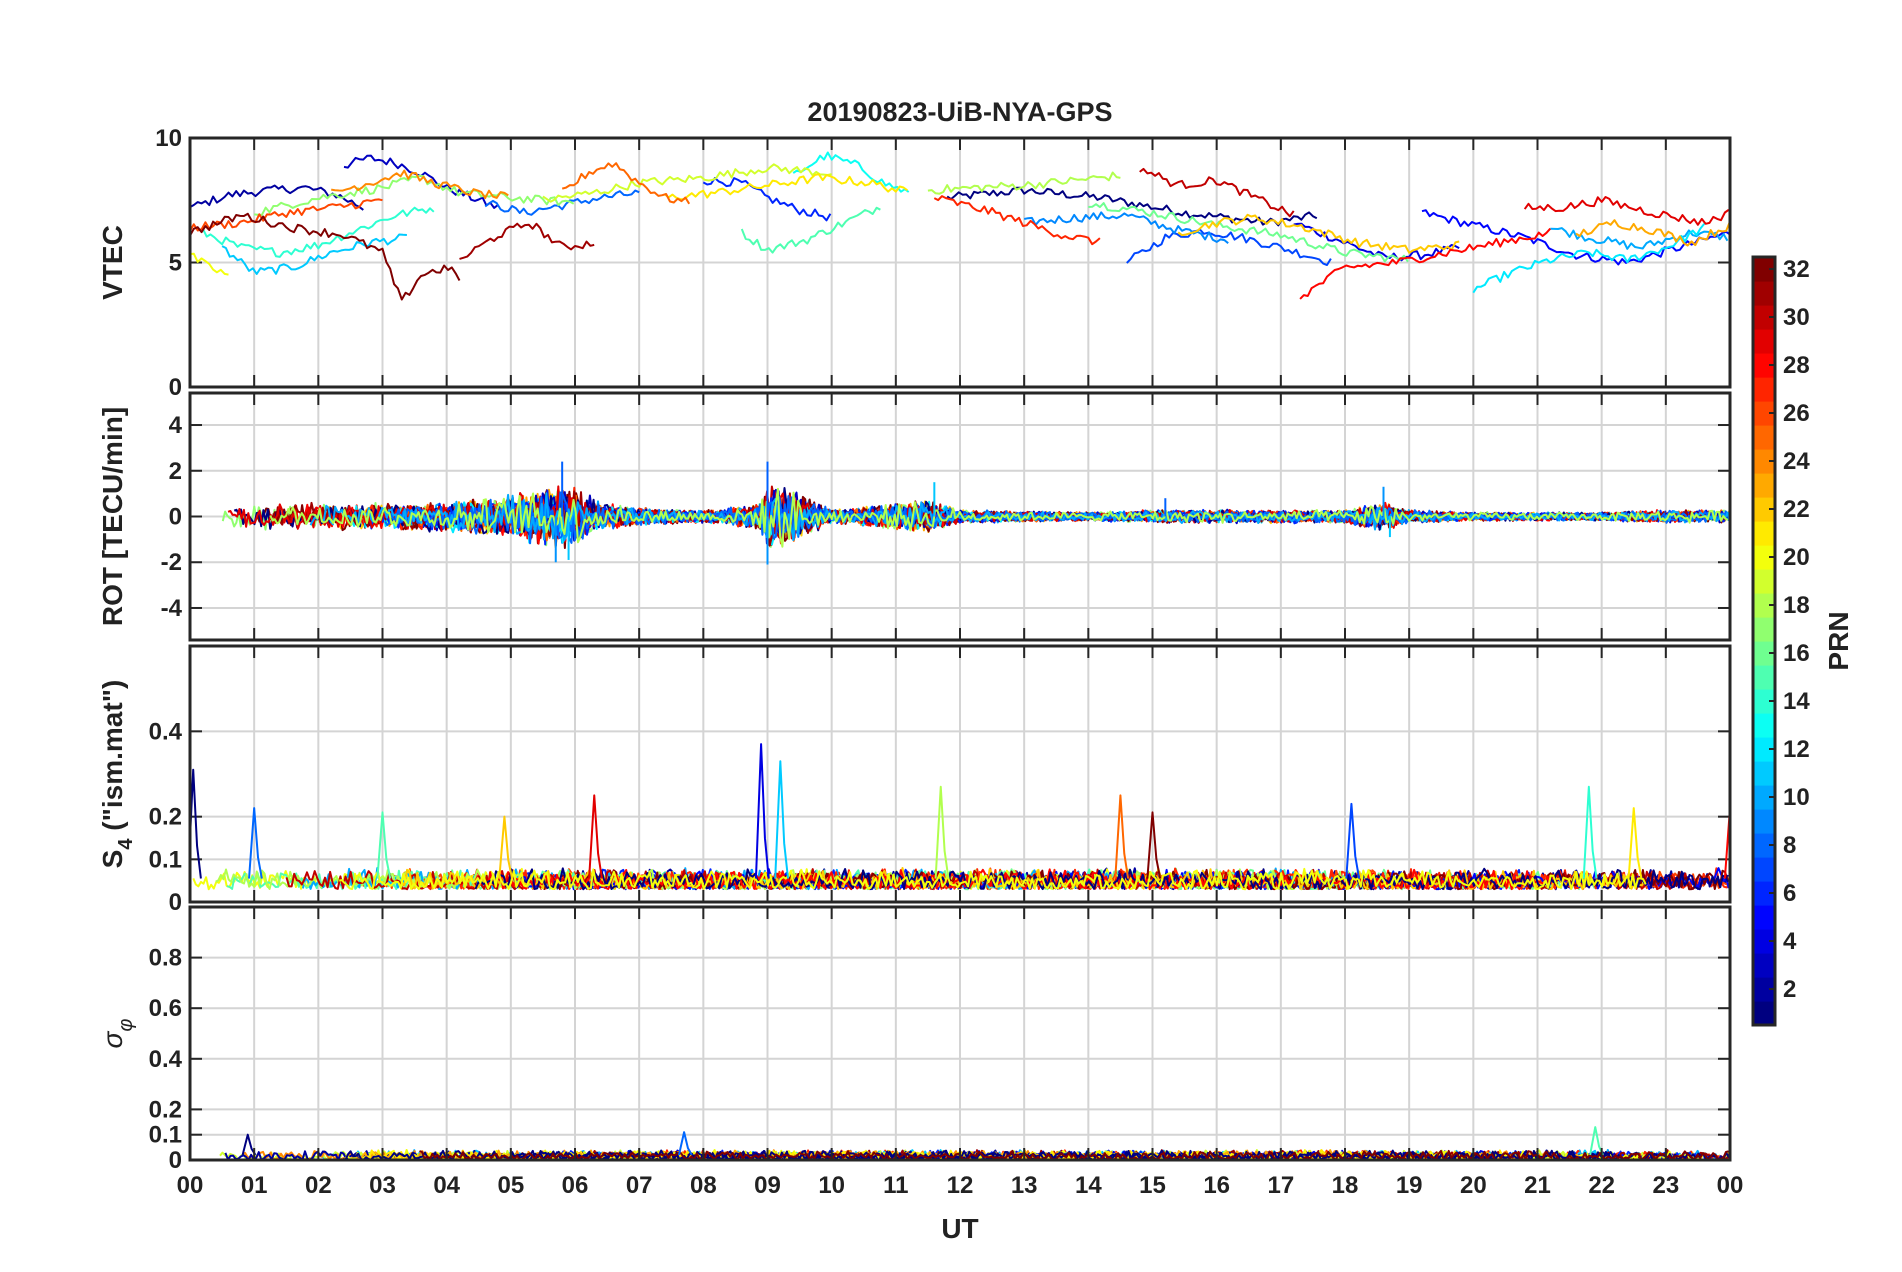 This screenshot has width=1902, height=1272. Describe the element at coordinates (175, 471) in the screenshot. I see `y-tick-label: 2` at that location.